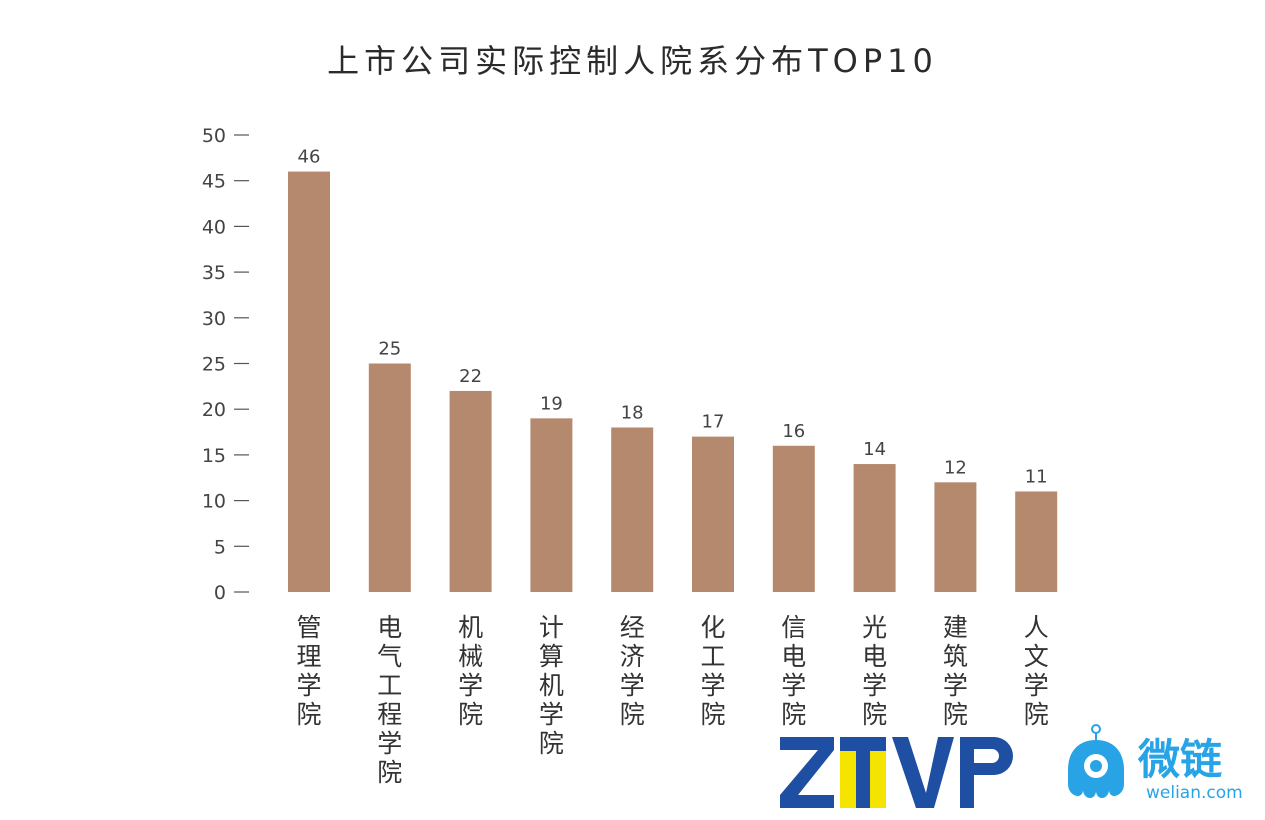  What do you see at coordinates (220, 547) in the screenshot?
I see `y-tick-label: 5` at bounding box center [220, 547].